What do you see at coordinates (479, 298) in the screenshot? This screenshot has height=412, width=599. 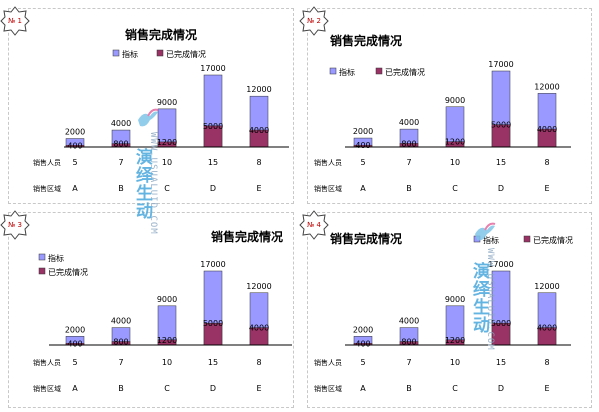 I see `watermark-text: 演绎生动` at bounding box center [479, 298].